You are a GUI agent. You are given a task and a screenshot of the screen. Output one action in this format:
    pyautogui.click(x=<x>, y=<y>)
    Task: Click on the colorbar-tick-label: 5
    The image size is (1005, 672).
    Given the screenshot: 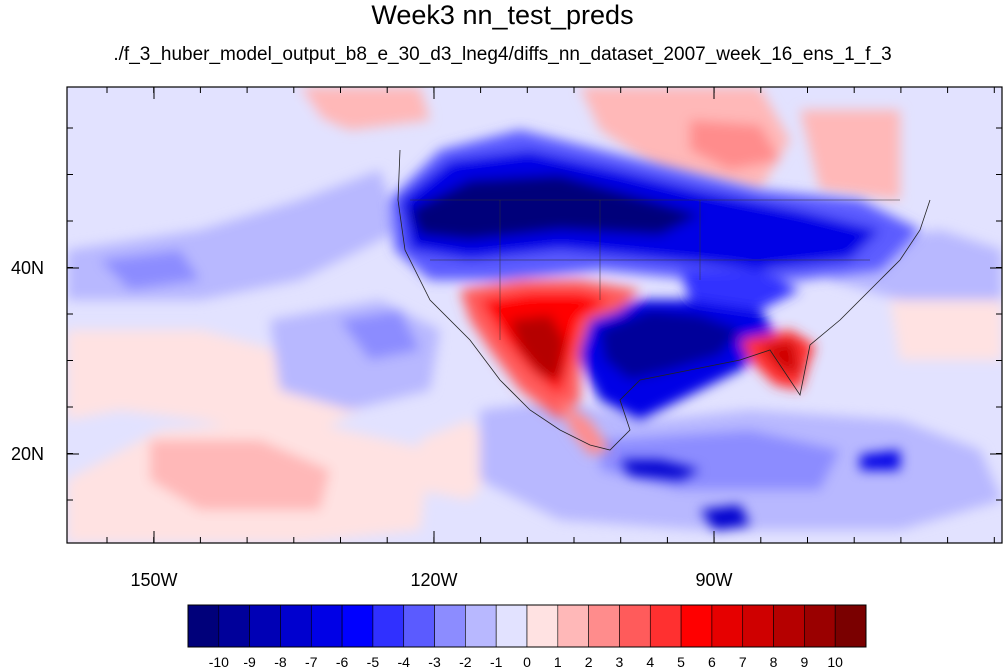 What is the action you would take?
    pyautogui.click(x=681, y=662)
    